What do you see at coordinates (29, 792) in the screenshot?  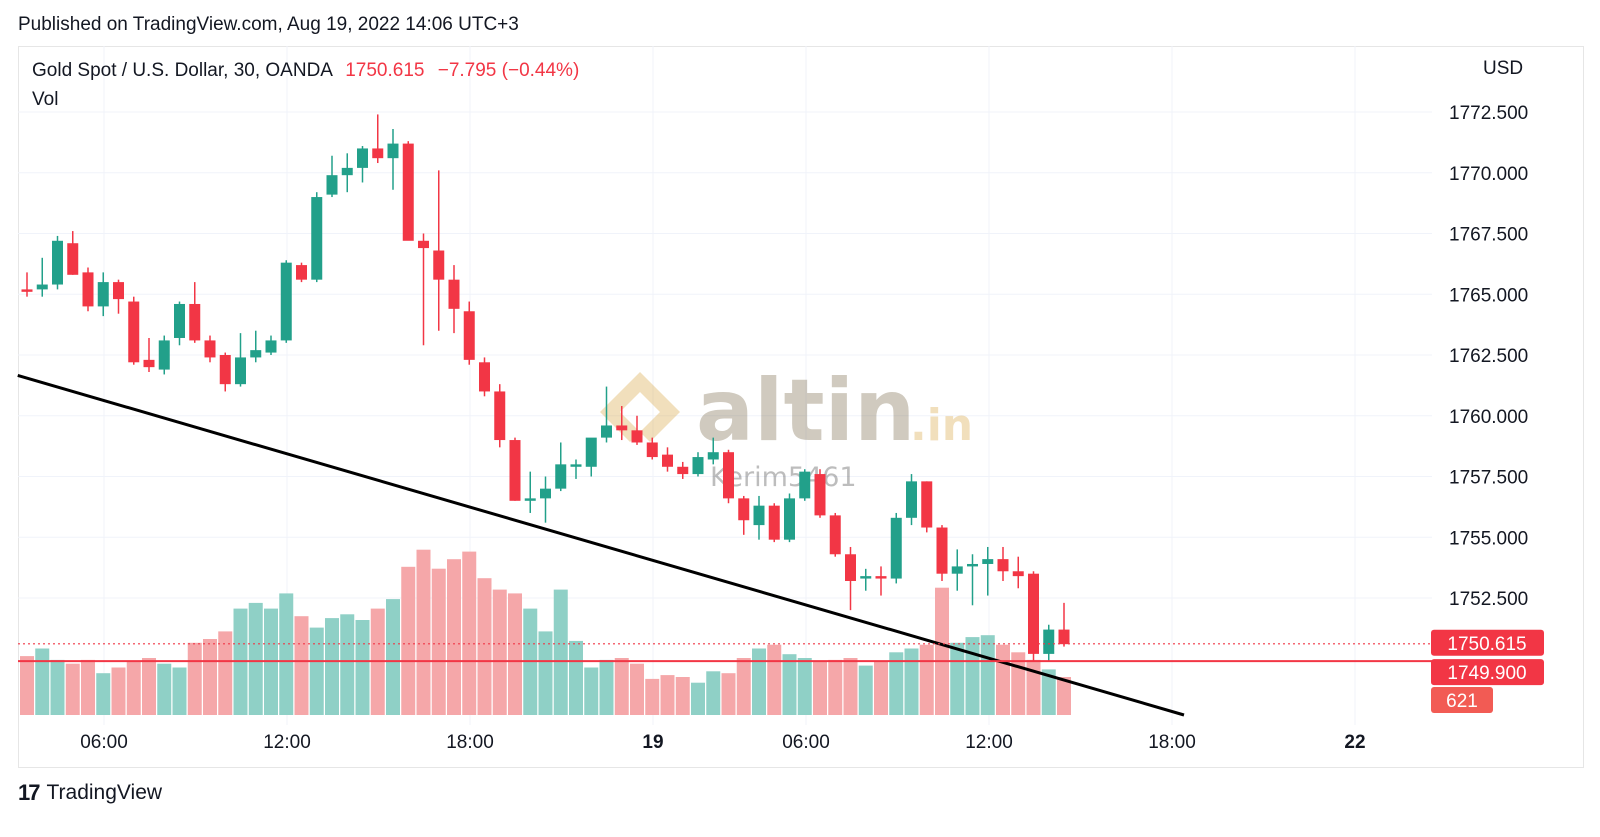 I see `tradingview-logo-icon: 17` at bounding box center [29, 792].